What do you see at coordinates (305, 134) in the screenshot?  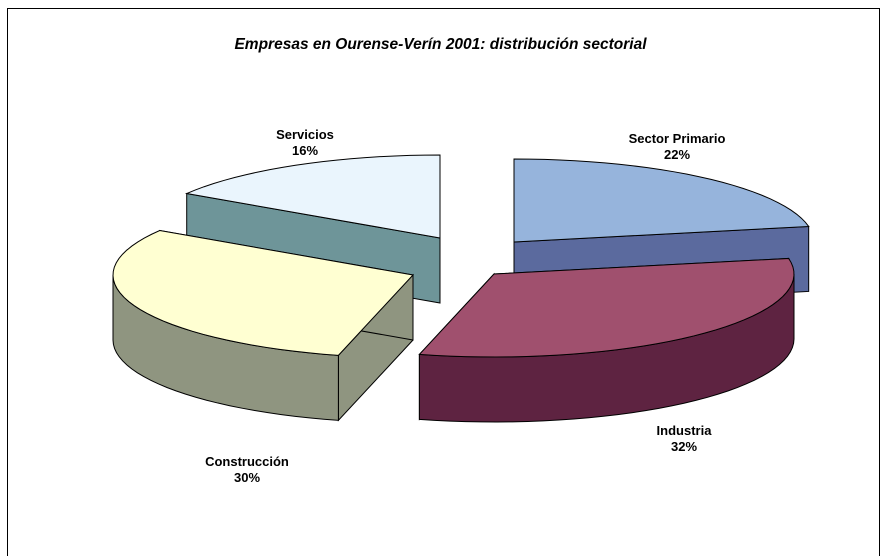 I see `slice-label-servicios: Servicios` at bounding box center [305, 134].